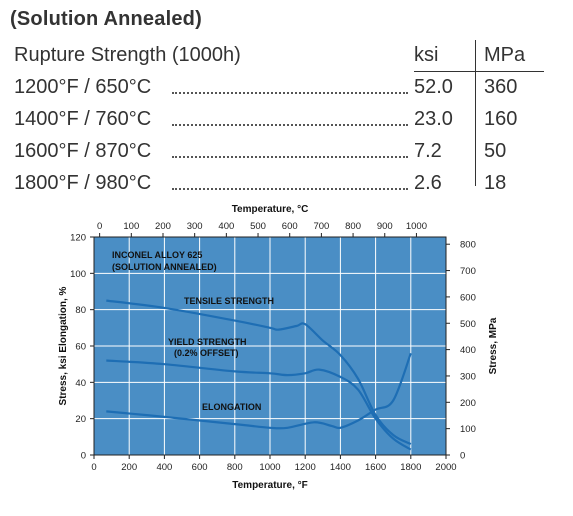  Describe the element at coordinates (410, 467) in the screenshot. I see `x-tick-label: 1800` at that location.